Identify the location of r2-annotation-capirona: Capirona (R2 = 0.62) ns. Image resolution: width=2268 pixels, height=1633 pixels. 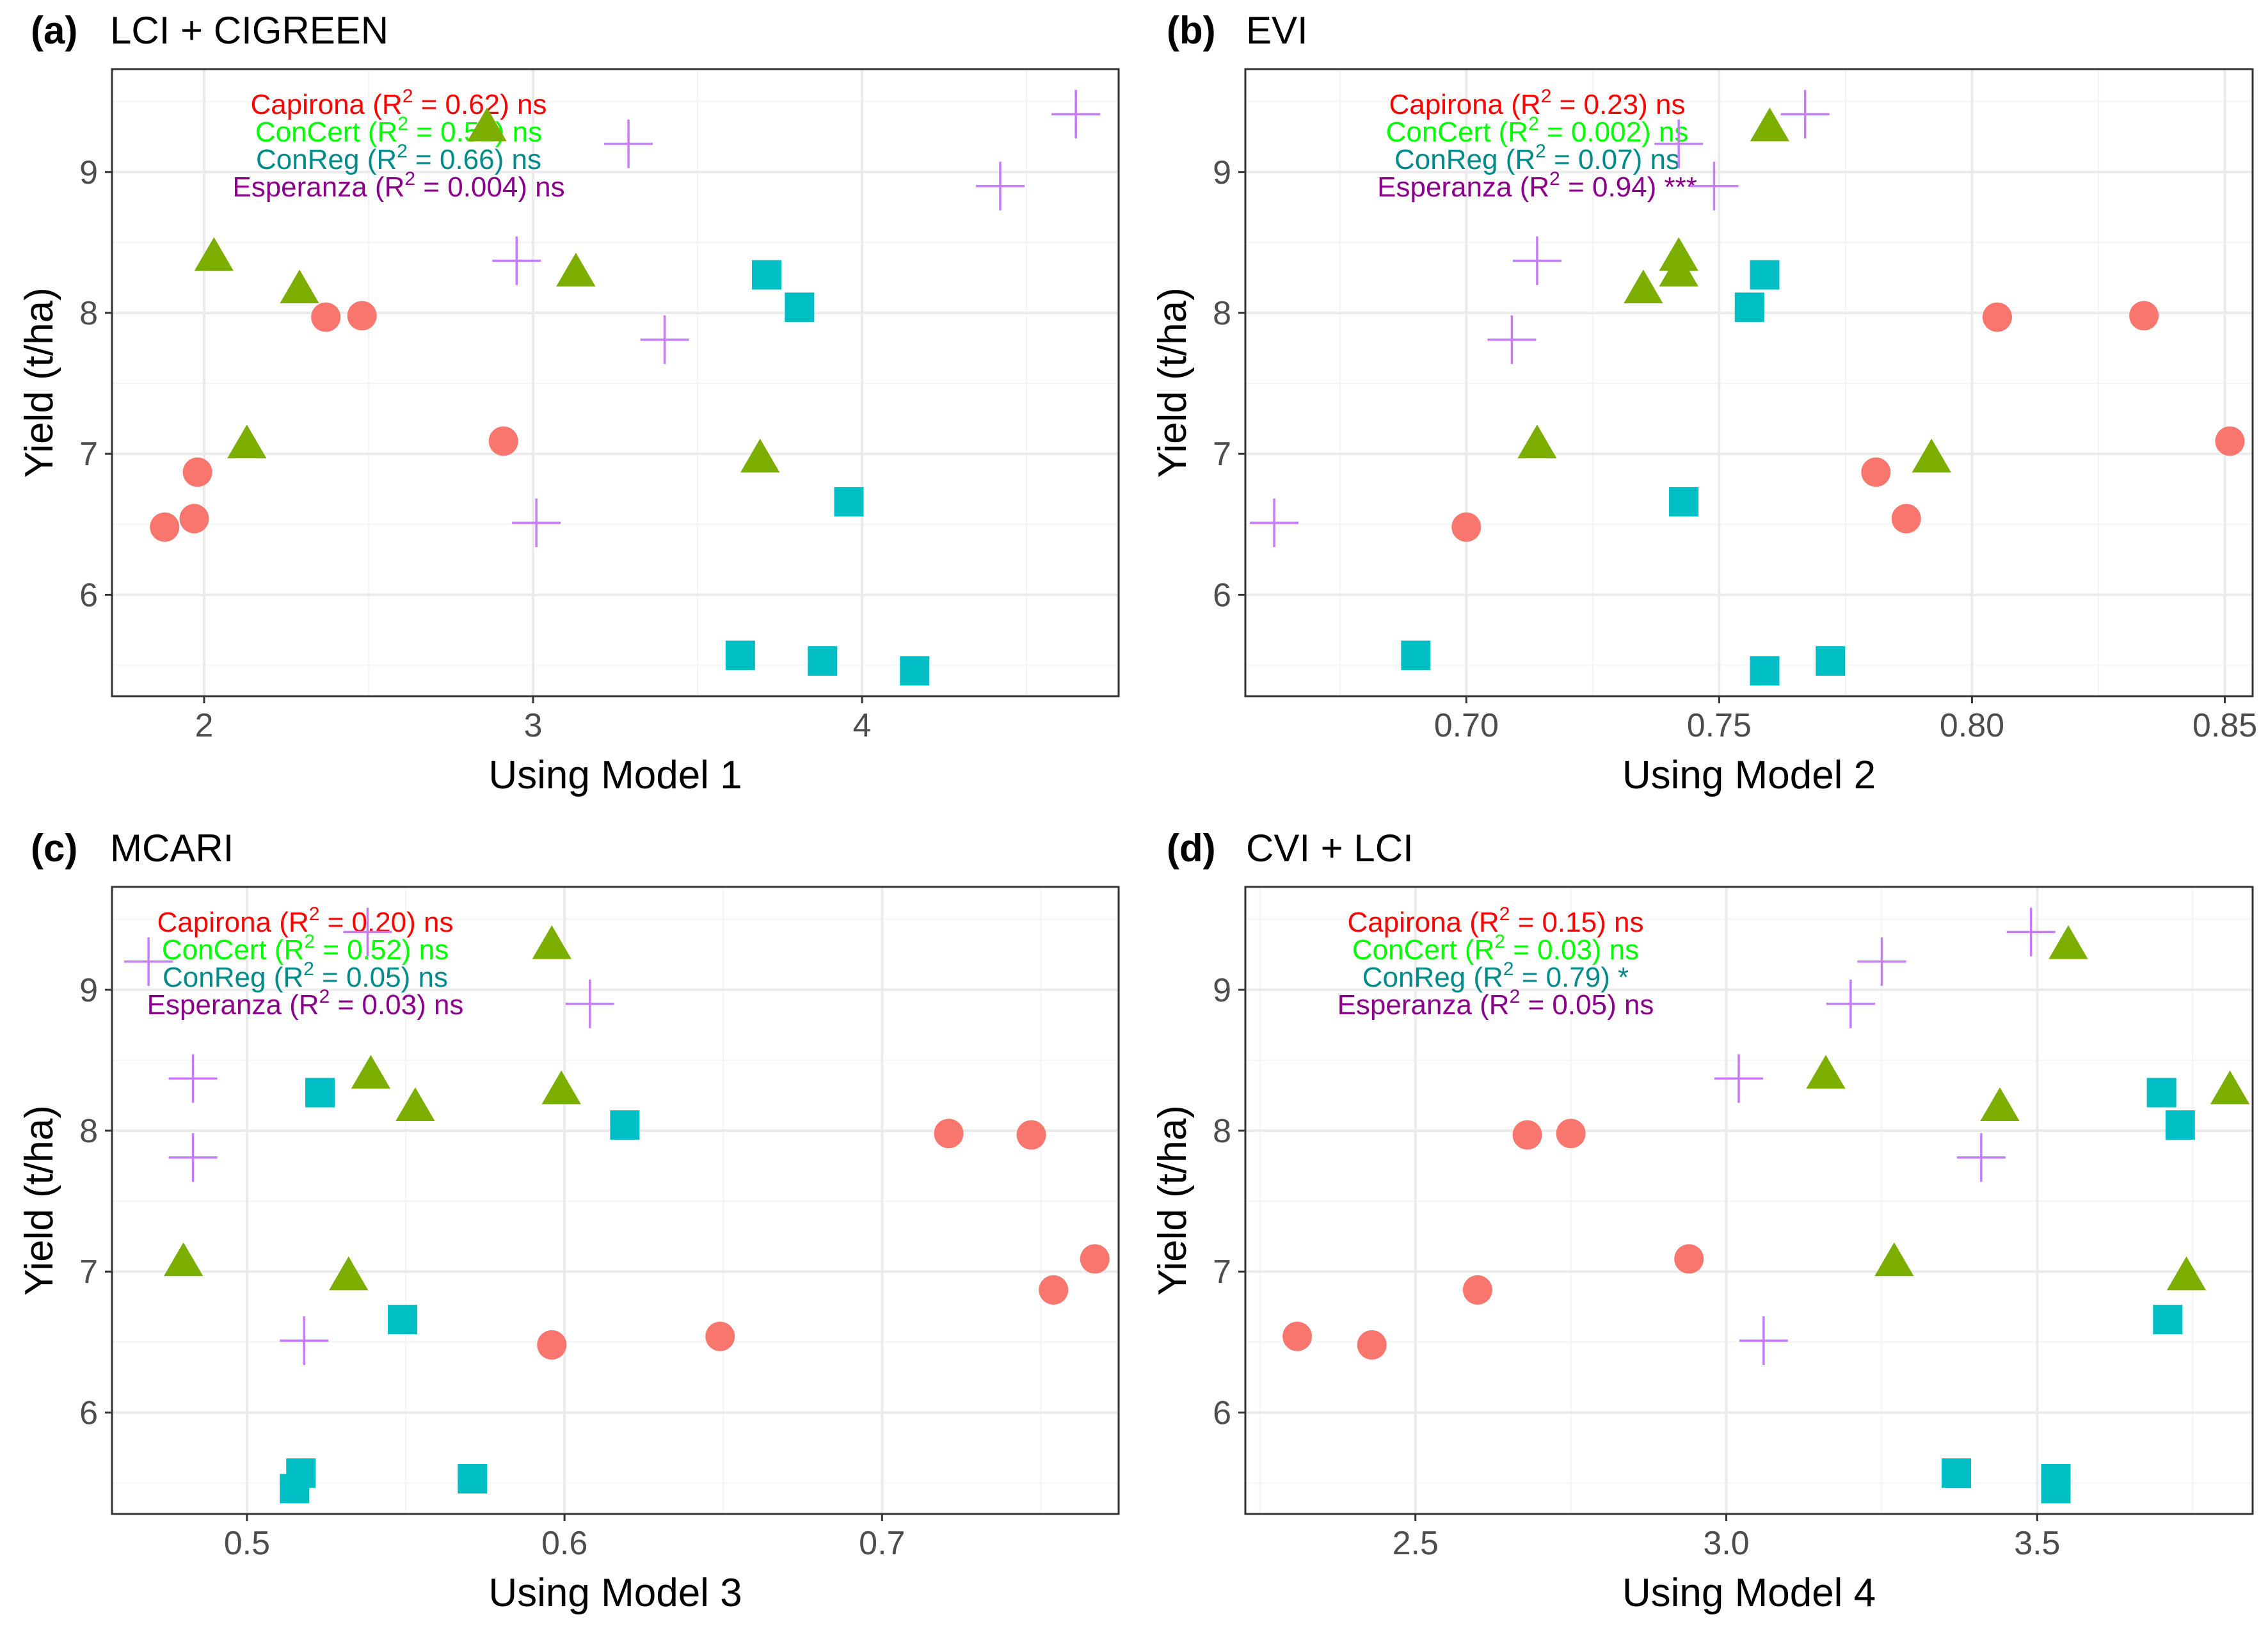
(398, 103).